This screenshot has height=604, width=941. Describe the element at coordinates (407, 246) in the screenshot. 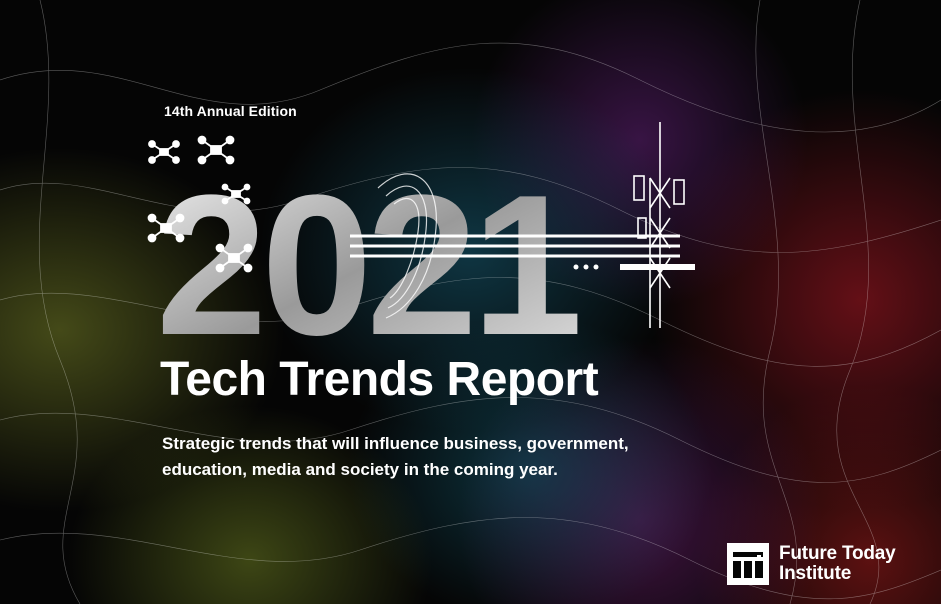

I see `fingerprint-icon` at that location.